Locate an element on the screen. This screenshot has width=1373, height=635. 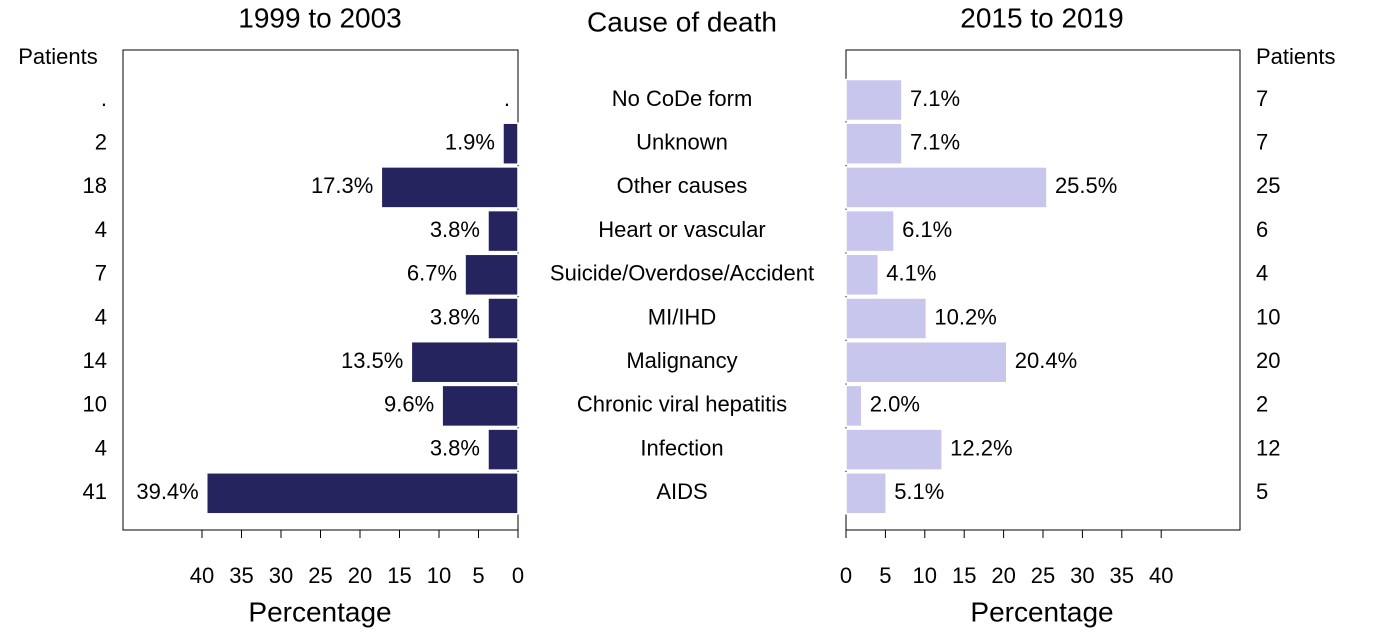
panel-title: 2015 to 2019 is located at coordinates (1042, 17).